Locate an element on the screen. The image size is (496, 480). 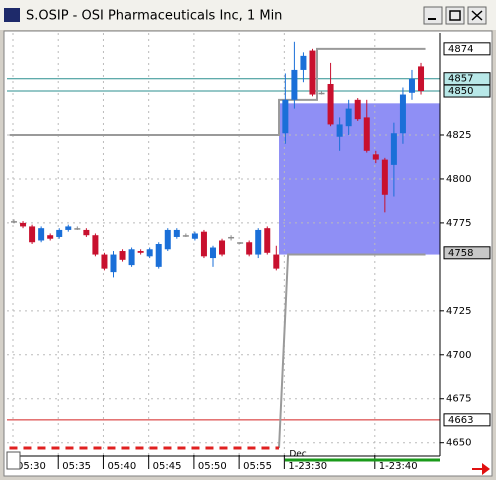
window-buttons is located at coordinates (455, 15).